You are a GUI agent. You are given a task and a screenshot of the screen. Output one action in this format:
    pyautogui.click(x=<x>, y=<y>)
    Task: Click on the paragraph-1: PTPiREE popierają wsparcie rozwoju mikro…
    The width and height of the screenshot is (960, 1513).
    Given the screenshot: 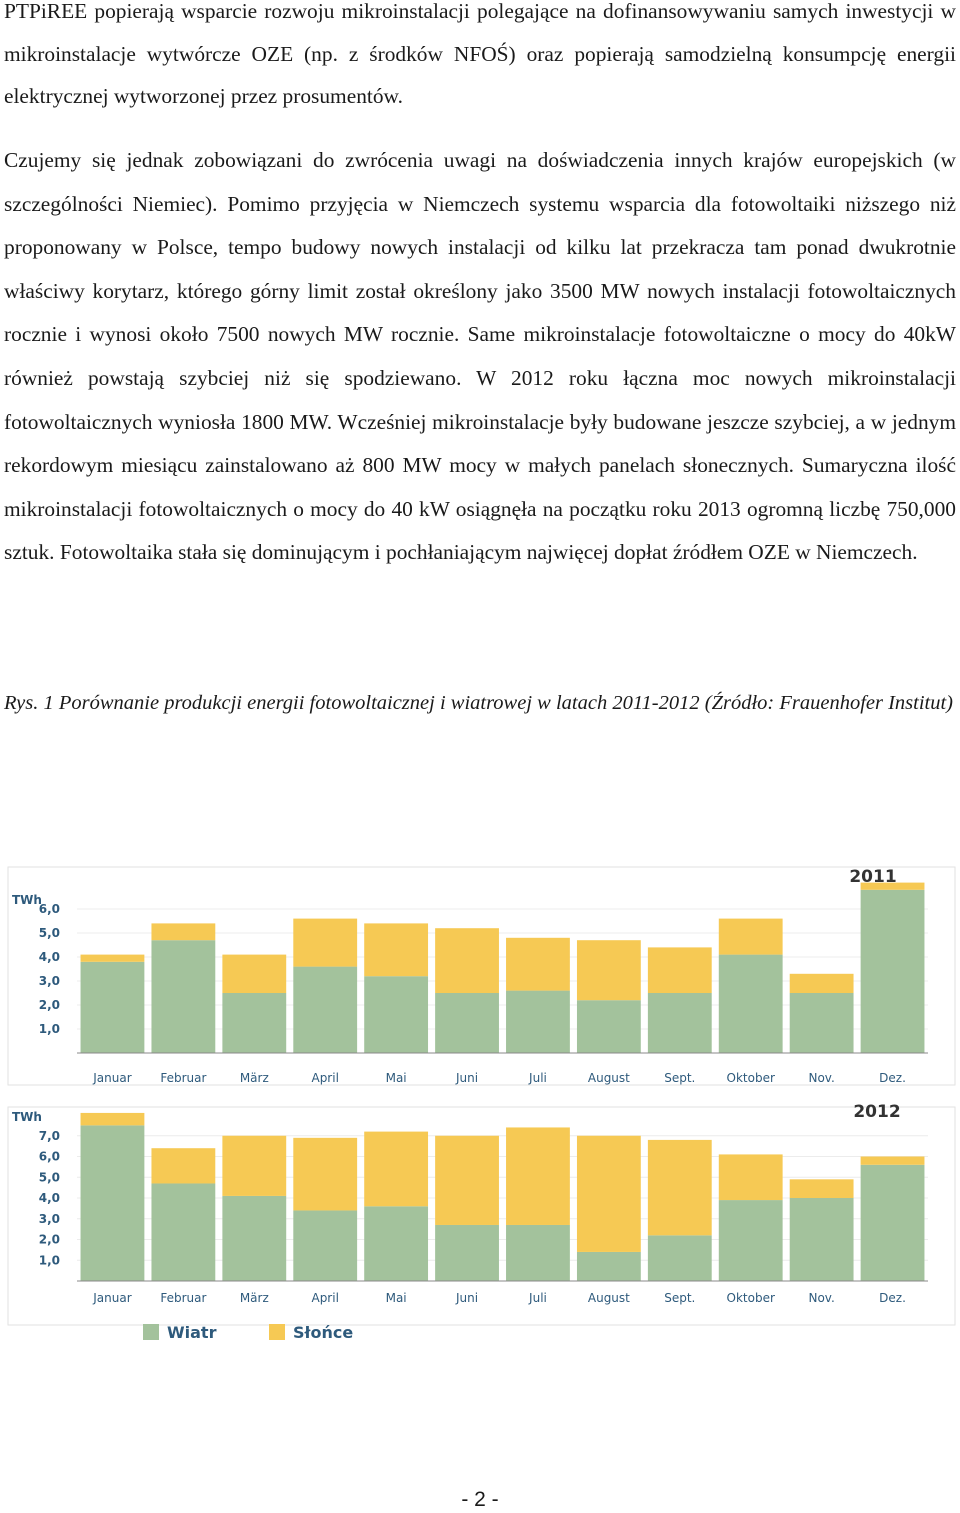 What is the action you would take?
    pyautogui.click(x=480, y=54)
    